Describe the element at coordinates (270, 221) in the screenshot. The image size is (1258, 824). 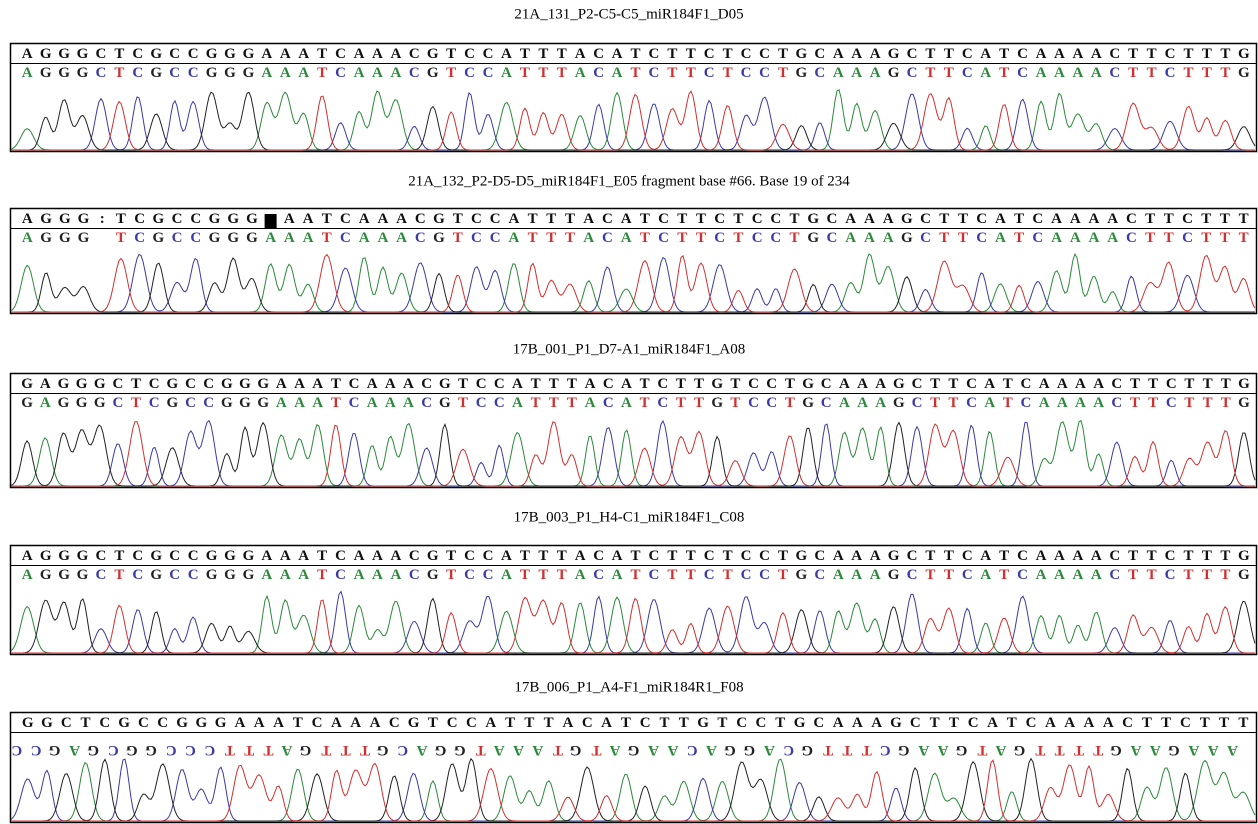
I see `highlight` at that location.